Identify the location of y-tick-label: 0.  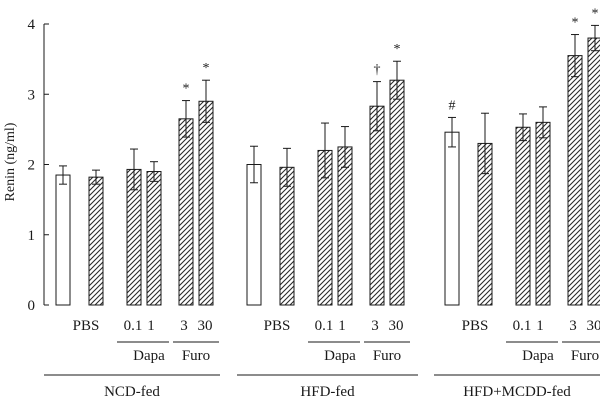
(32, 306).